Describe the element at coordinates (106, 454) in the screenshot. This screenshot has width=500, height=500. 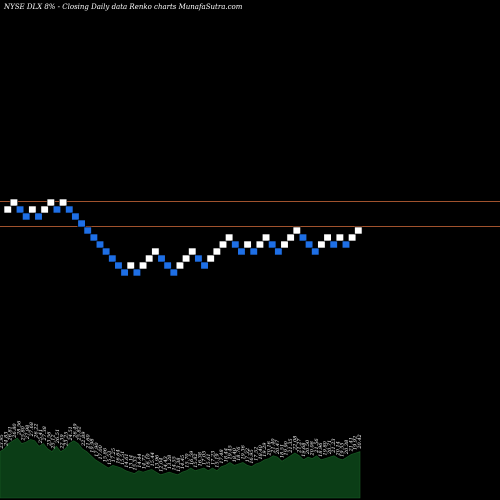
I see `volume-label: 15.86` at that location.